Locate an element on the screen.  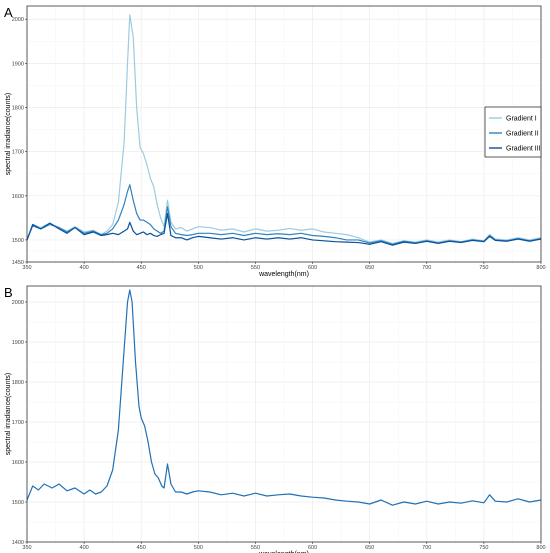
panel-letter-b: B is located at coordinates (8, 292).